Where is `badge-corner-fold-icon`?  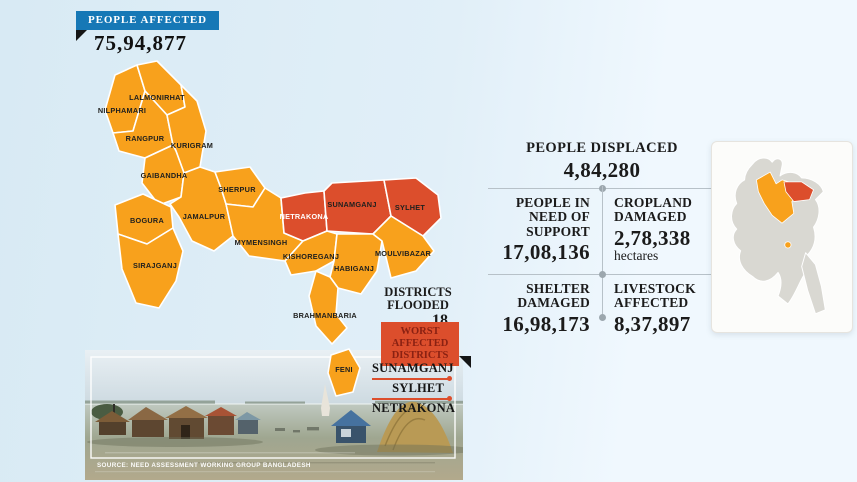
badge-corner-fold-icon is located at coordinates (82, 34).